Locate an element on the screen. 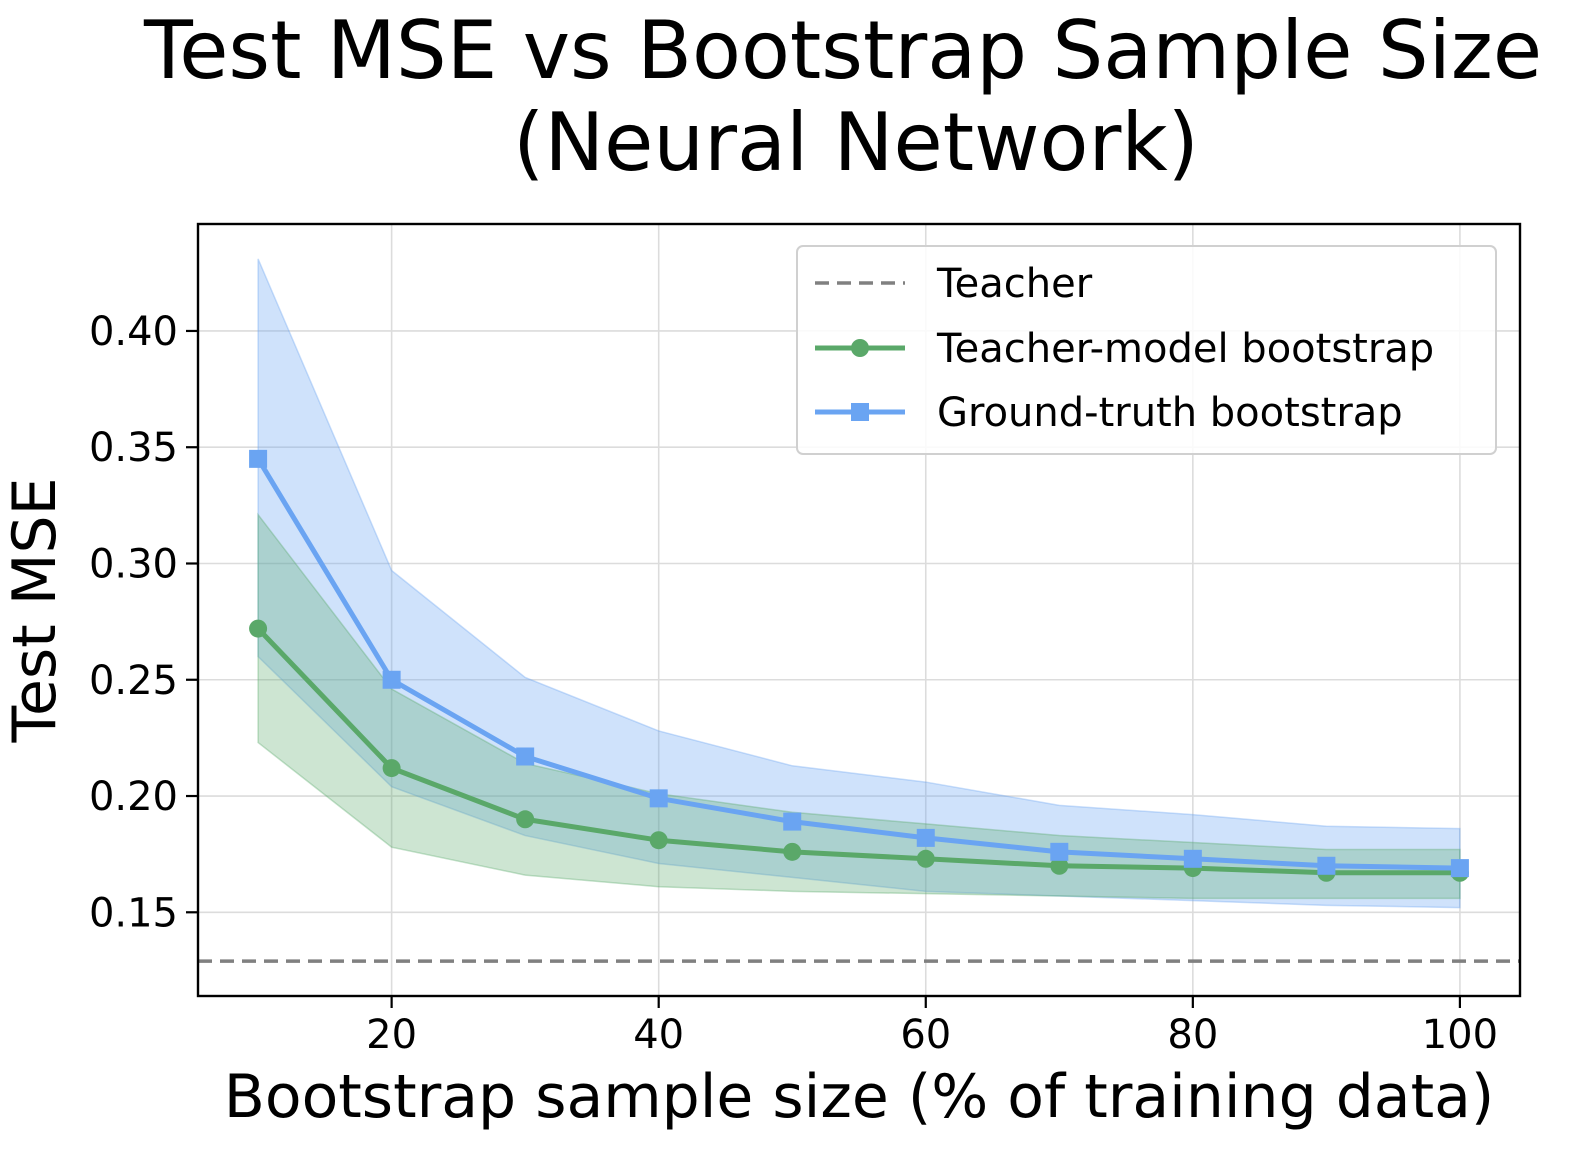  x-tick-label: 20 is located at coordinates (391, 1035).